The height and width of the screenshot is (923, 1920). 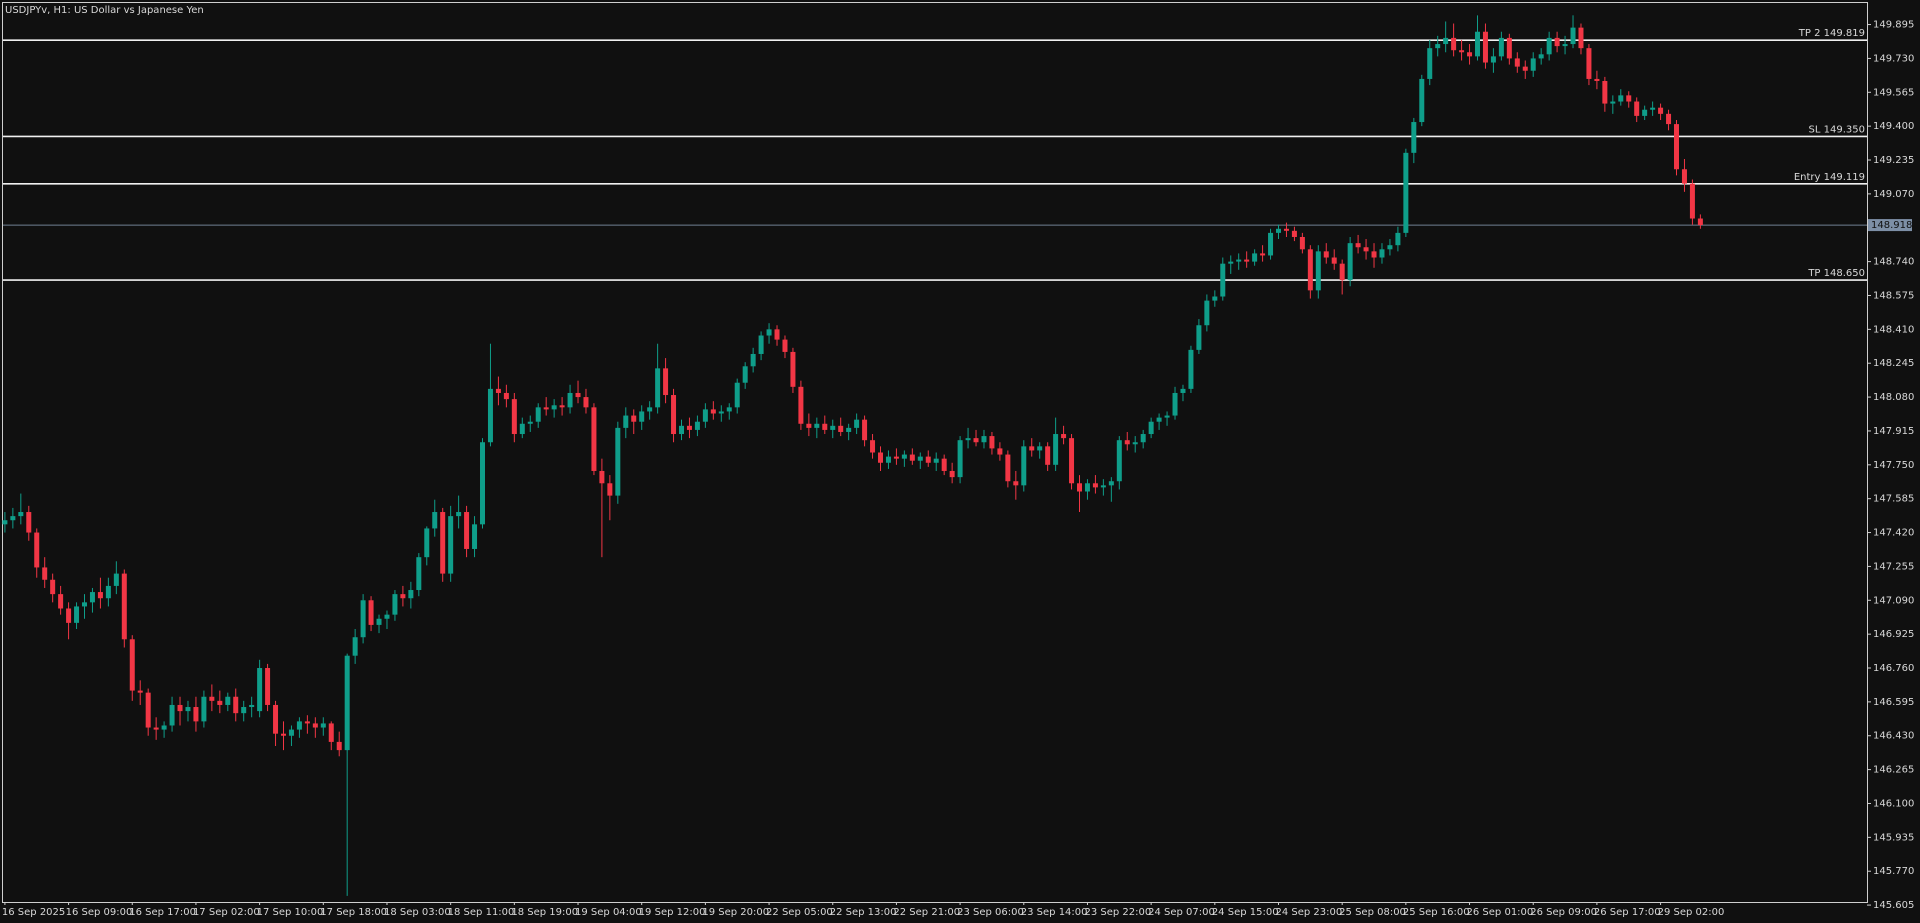 I want to click on x-tick-label: 23 Sep 22:00, so click(x=1117, y=912).